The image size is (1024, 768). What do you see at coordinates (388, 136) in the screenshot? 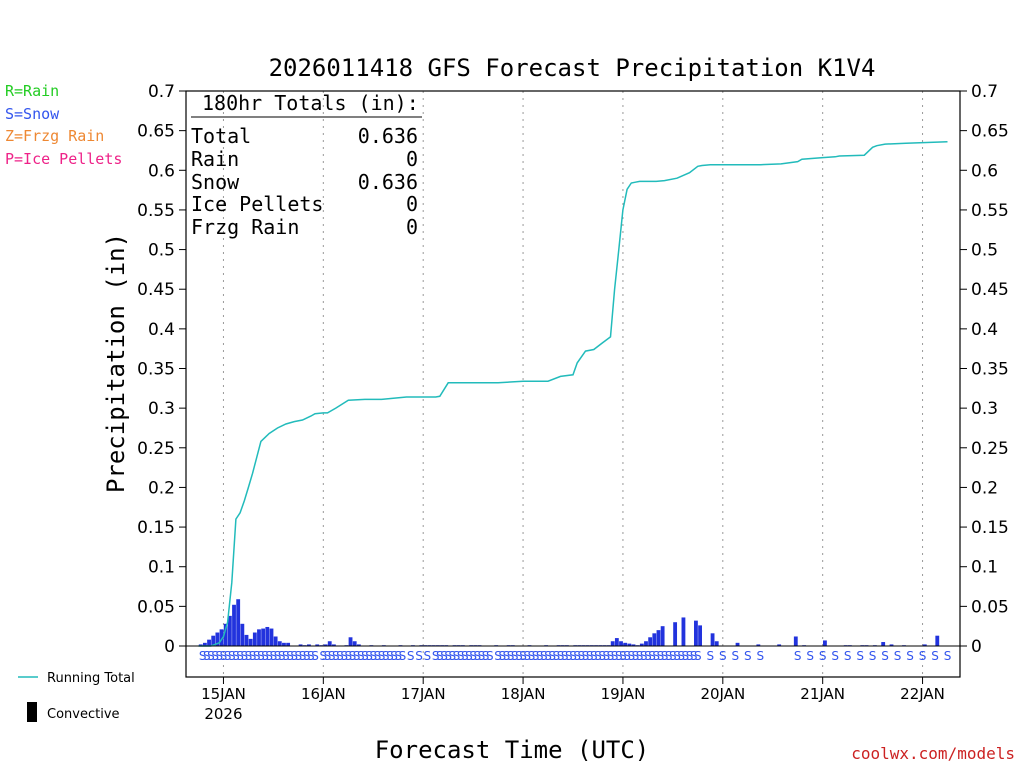
I see `totals-value-total: 0.636` at bounding box center [388, 136].